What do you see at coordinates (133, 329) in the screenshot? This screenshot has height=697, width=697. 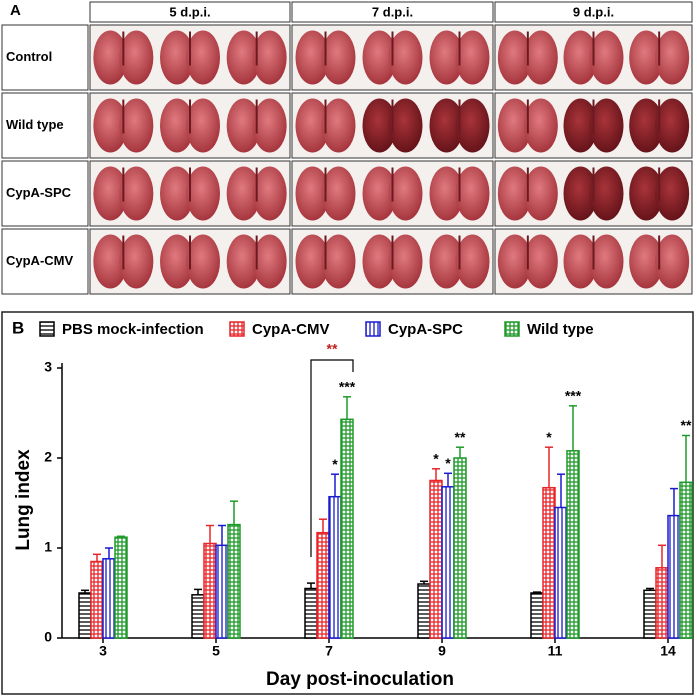 I see `legend-label: PBS mock-infection` at bounding box center [133, 329].